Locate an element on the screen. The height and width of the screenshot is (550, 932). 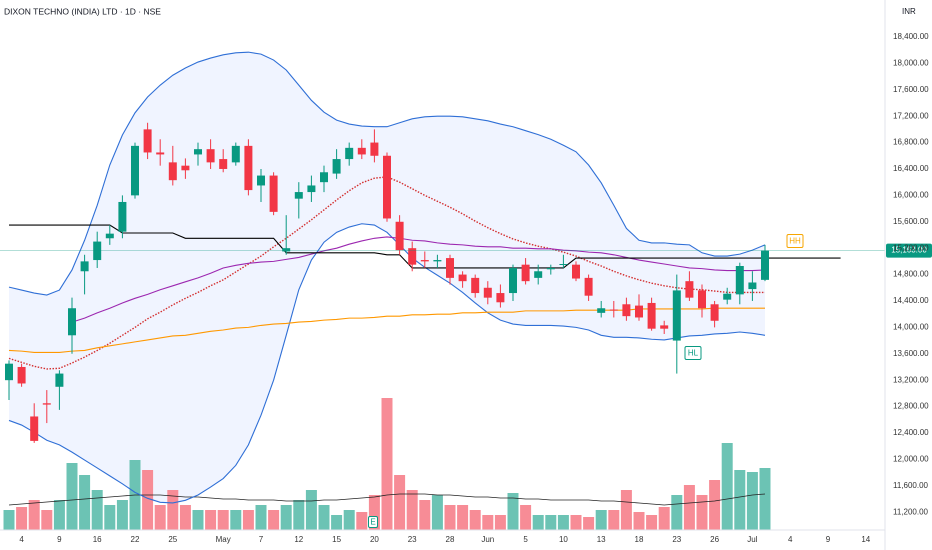
y-tick-label: 15,600.00 is located at coordinates (911, 221).